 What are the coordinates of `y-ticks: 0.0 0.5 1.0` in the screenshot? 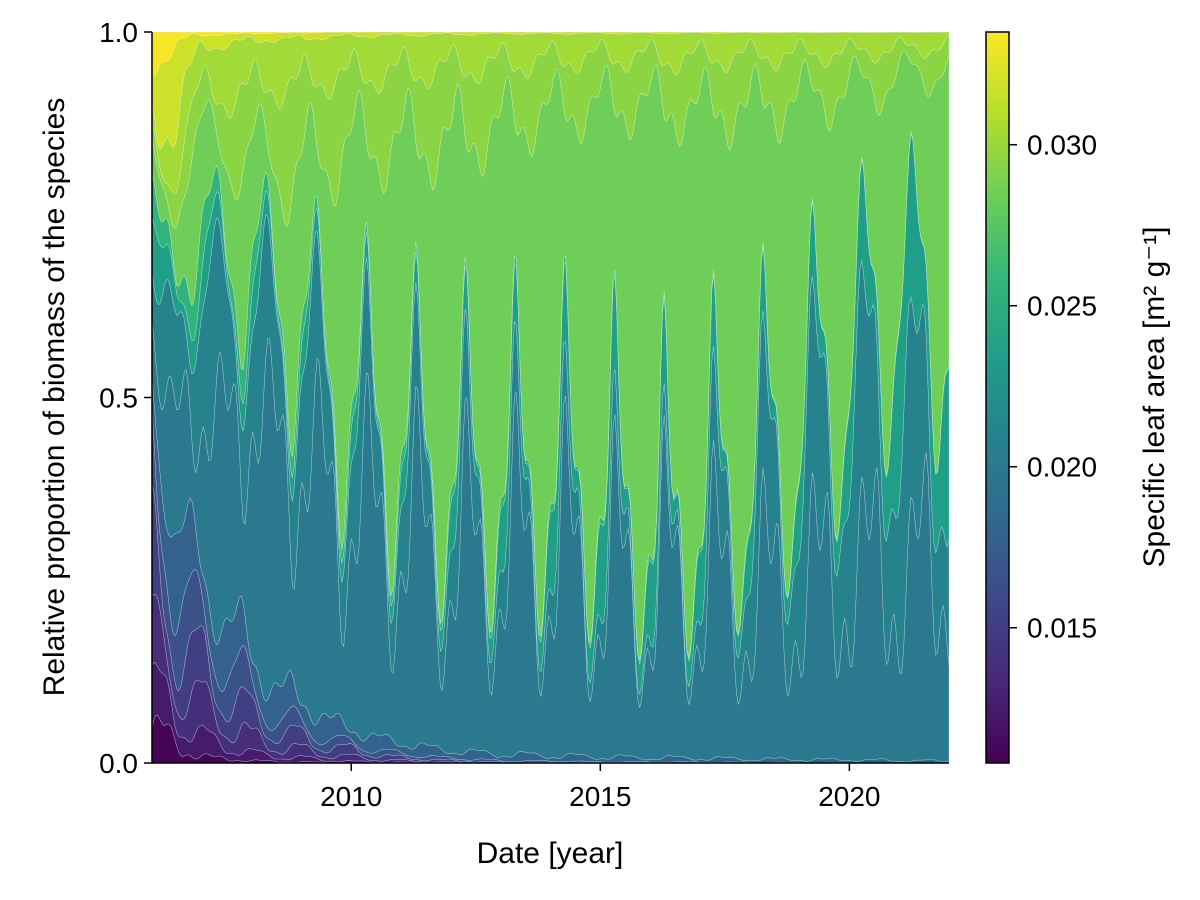 It's located at (125, 398).